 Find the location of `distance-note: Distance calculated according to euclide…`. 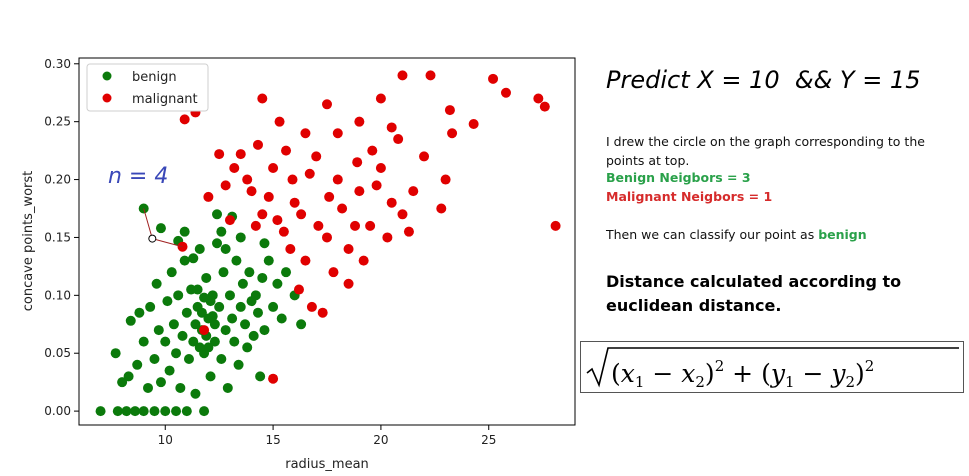

distance-note: Distance calculated according to euclide… is located at coordinates (754, 293).